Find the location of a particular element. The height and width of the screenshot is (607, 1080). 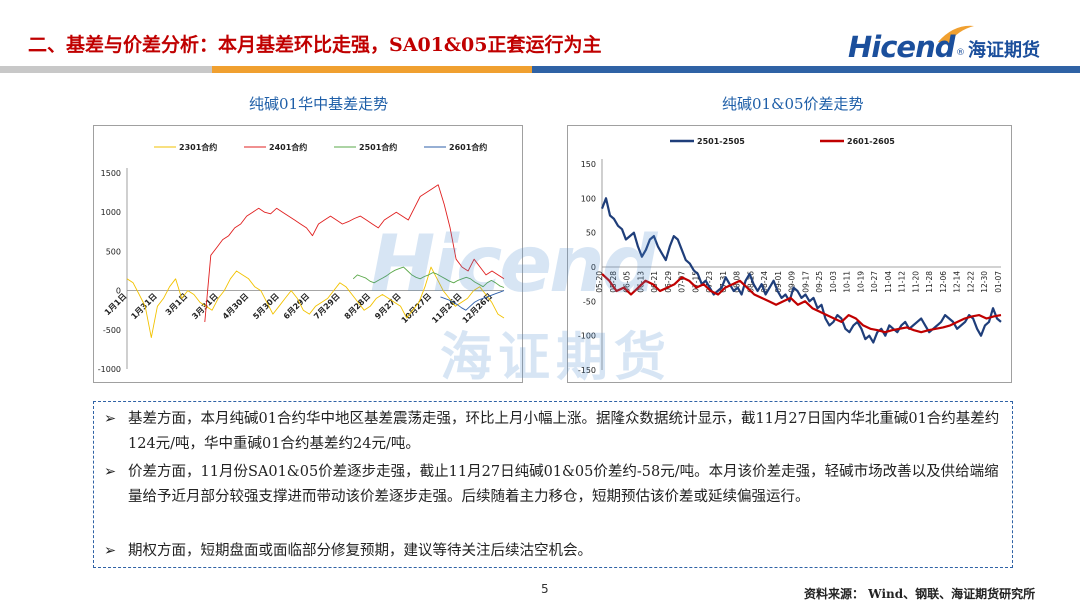

y-tick-label: 150 is located at coordinates (588, 164).